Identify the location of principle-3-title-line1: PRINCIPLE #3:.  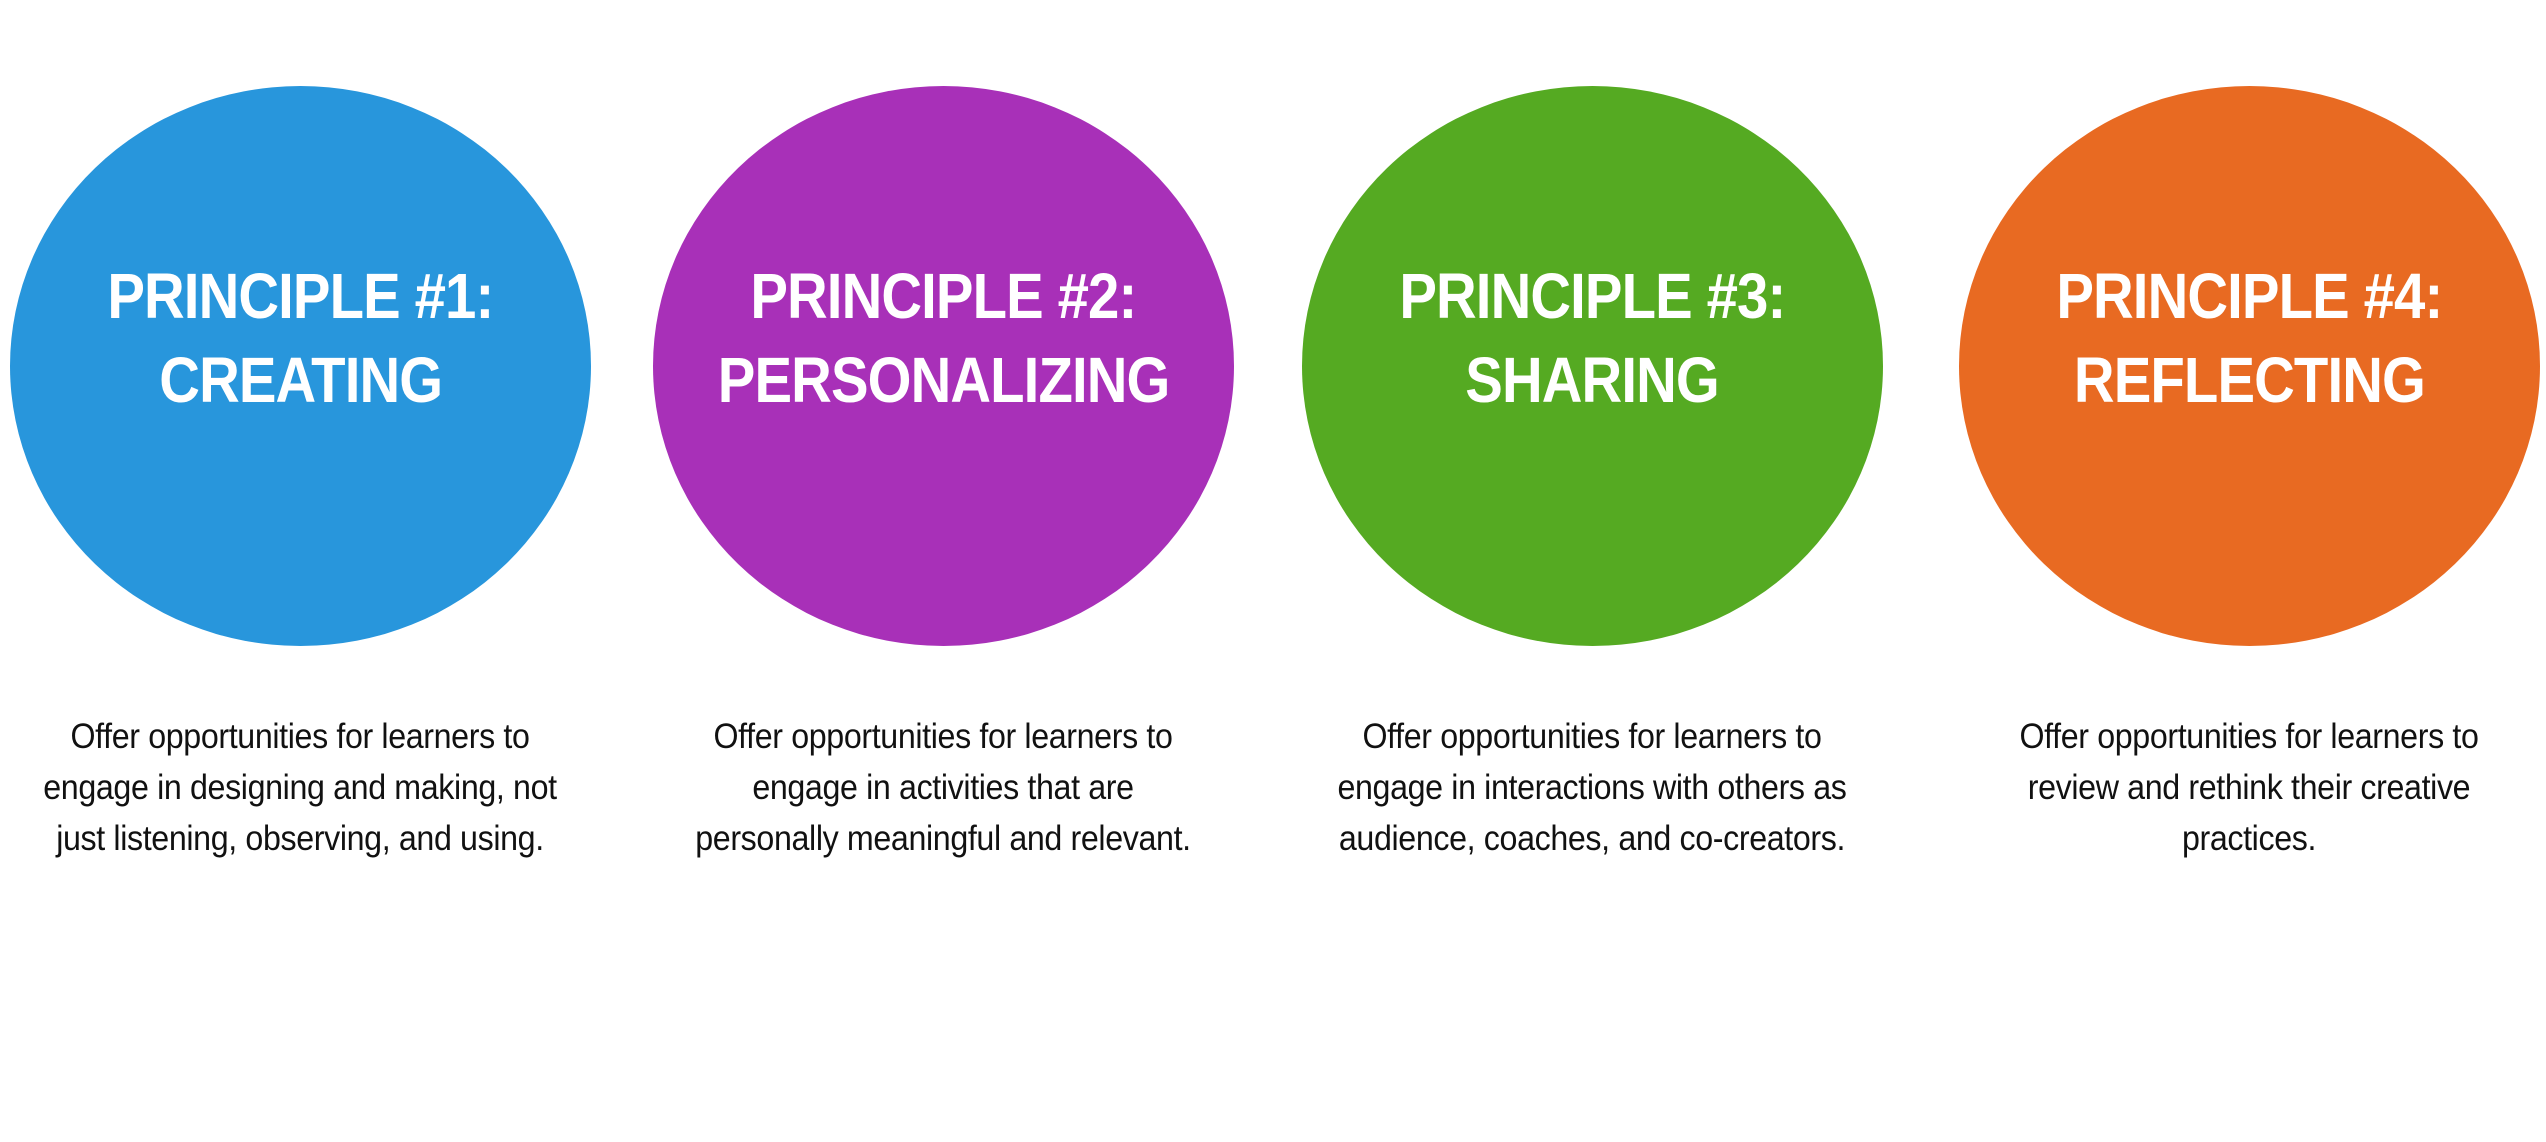
(1592, 296).